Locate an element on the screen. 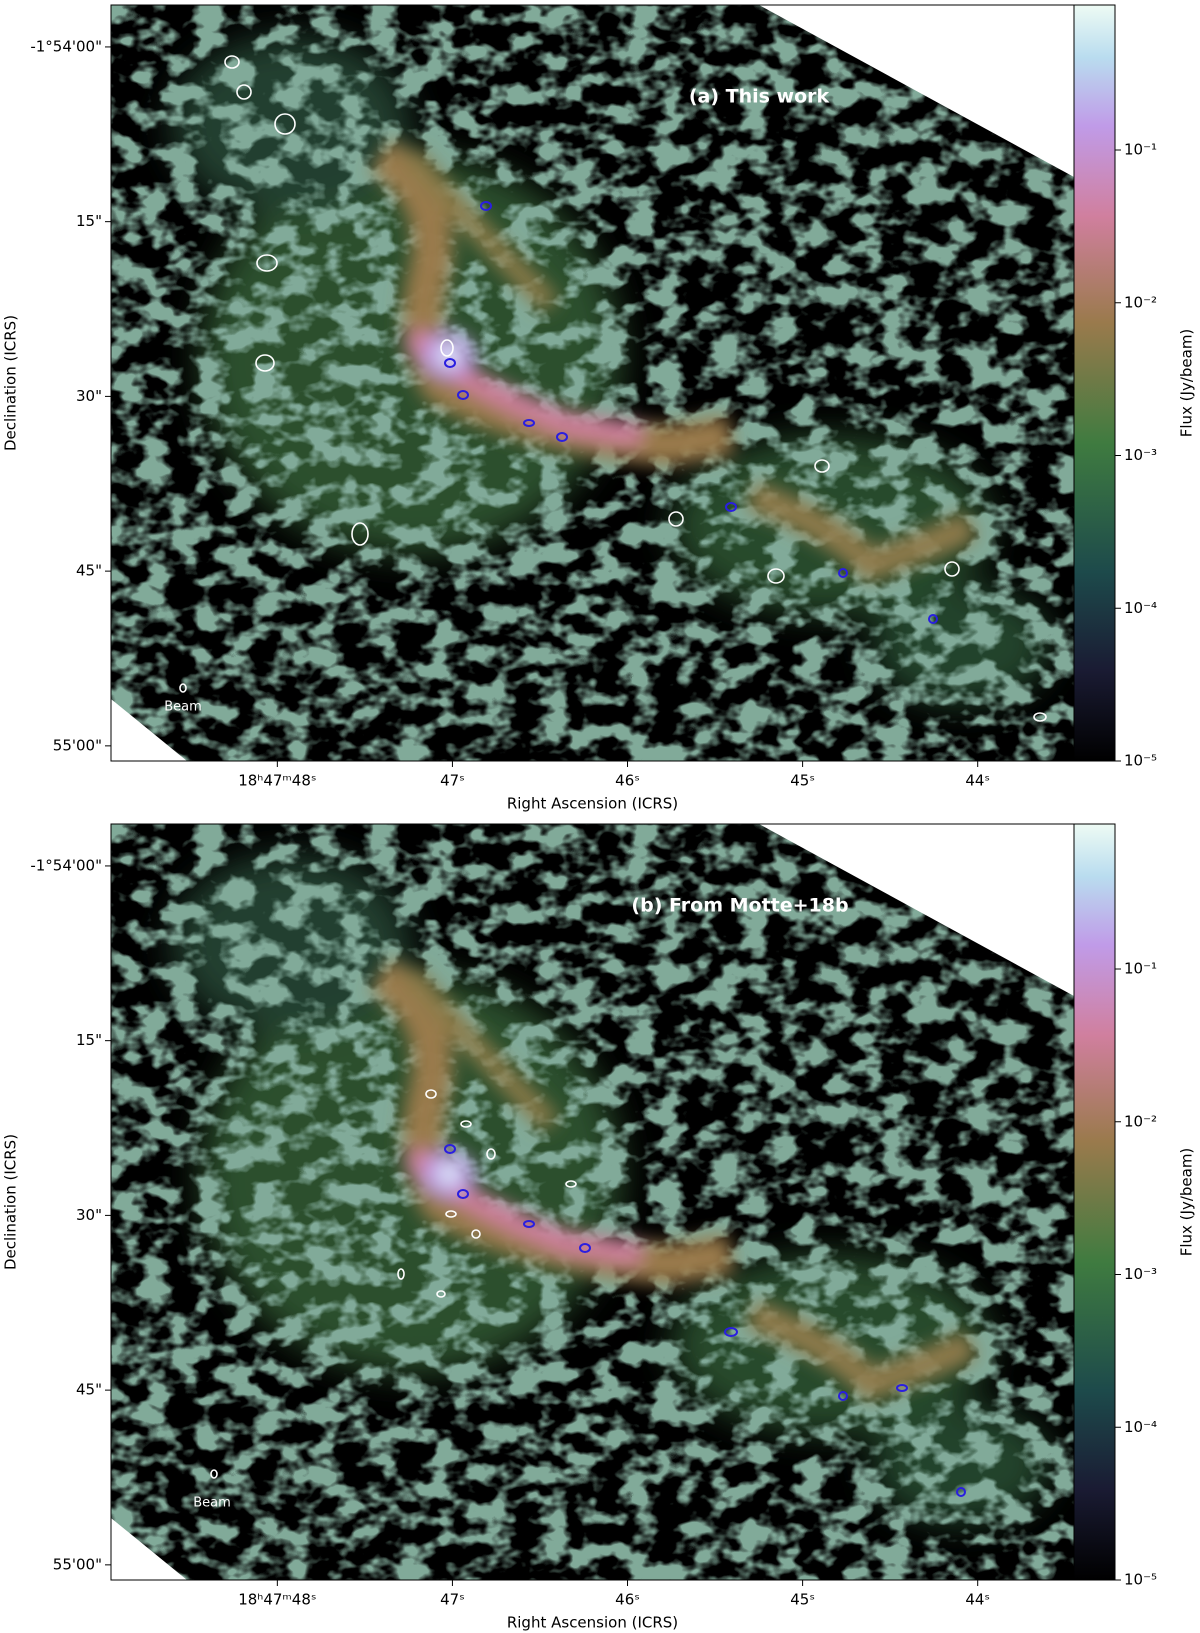 This screenshot has height=1633, width=1200. panel-title: (b) From Motte+18b is located at coordinates (739, 906).